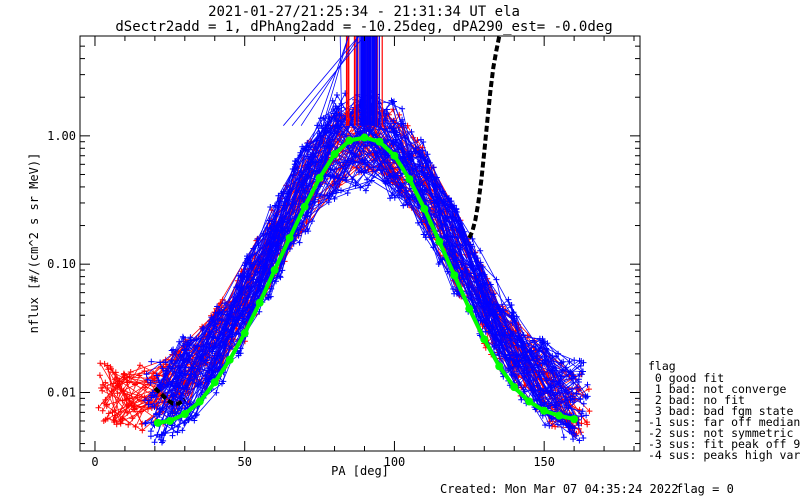 This screenshot has width=800, height=500. Describe the element at coordinates (321, 81) in the screenshot. I see `peak-fan-line` at that location.